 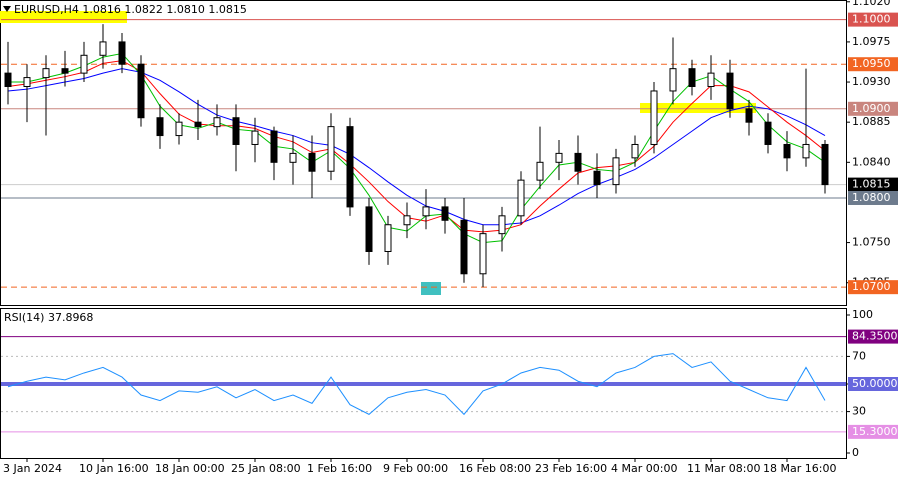 I want to click on chart-title: EURUSD,H4 1.0816 1.0822 1.0810 1.0815, so click(x=130, y=9).